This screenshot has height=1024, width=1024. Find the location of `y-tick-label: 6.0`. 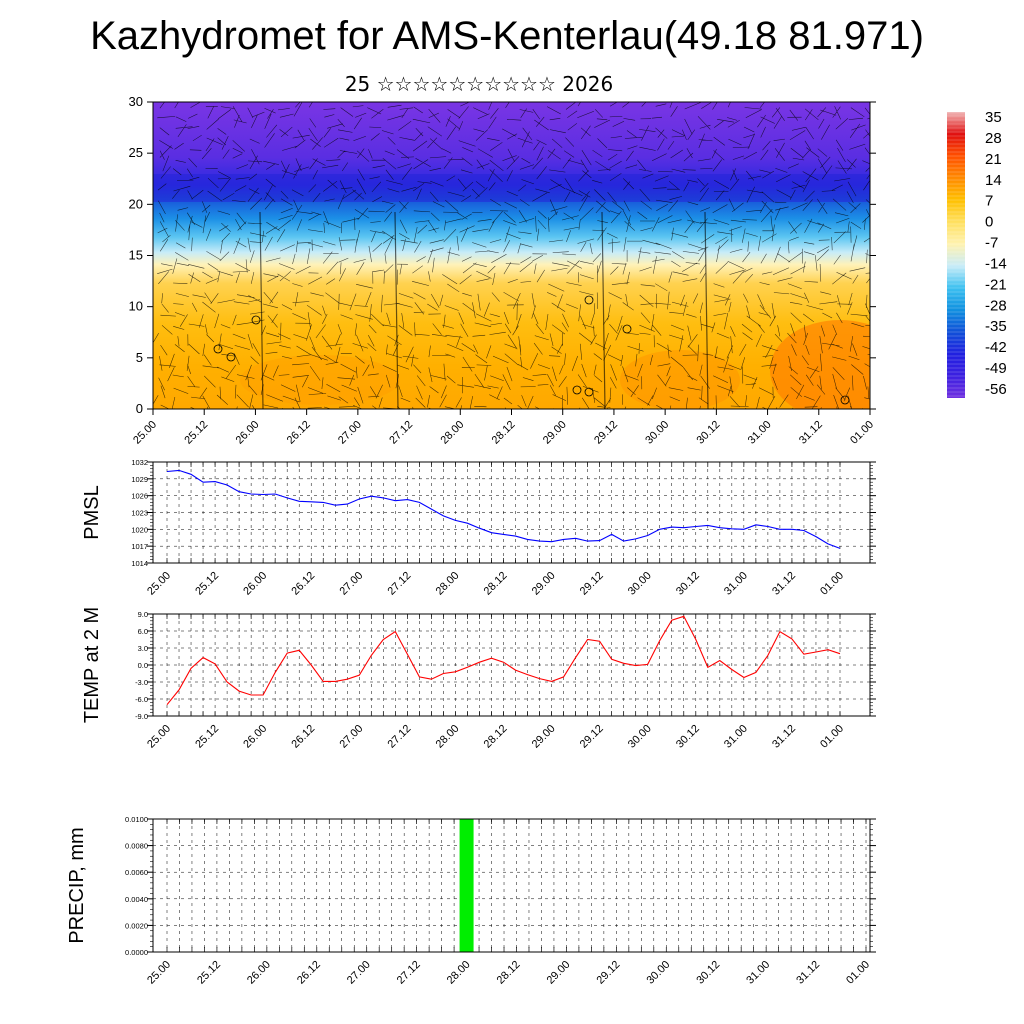

y-tick-label: 6.0 is located at coordinates (143, 631).